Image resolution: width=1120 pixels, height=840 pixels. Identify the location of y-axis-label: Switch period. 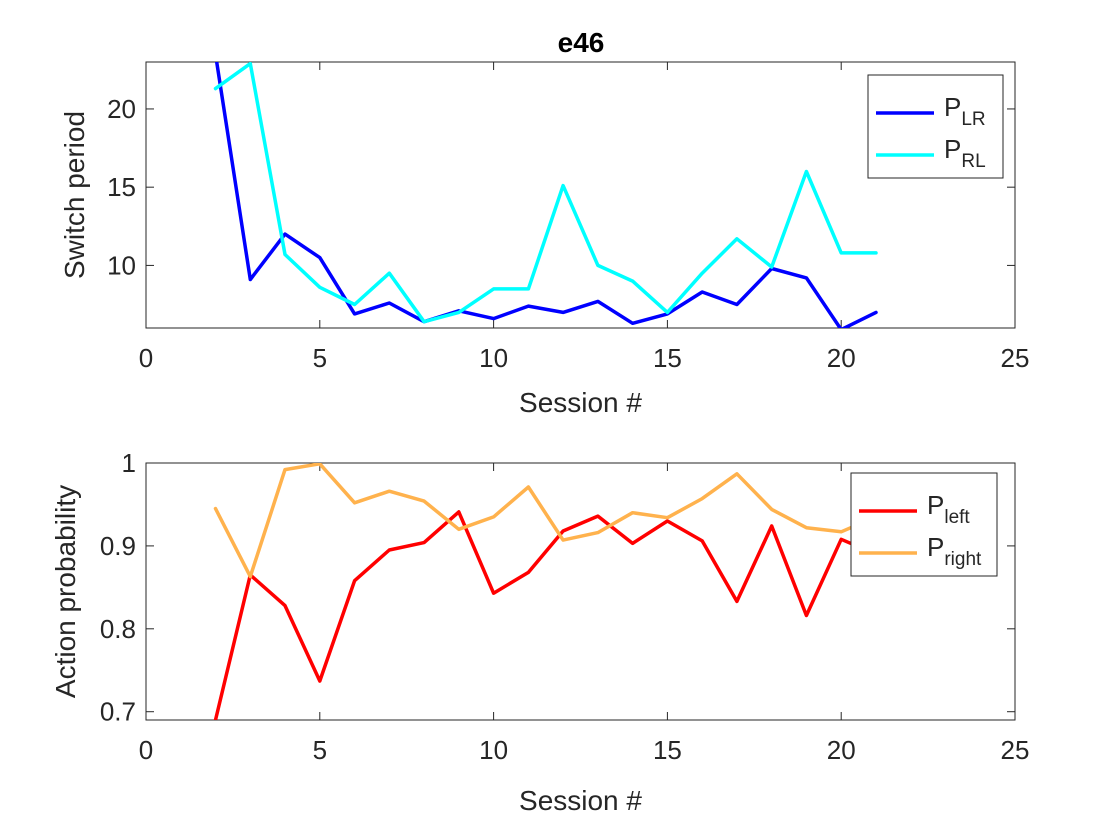
(74, 195).